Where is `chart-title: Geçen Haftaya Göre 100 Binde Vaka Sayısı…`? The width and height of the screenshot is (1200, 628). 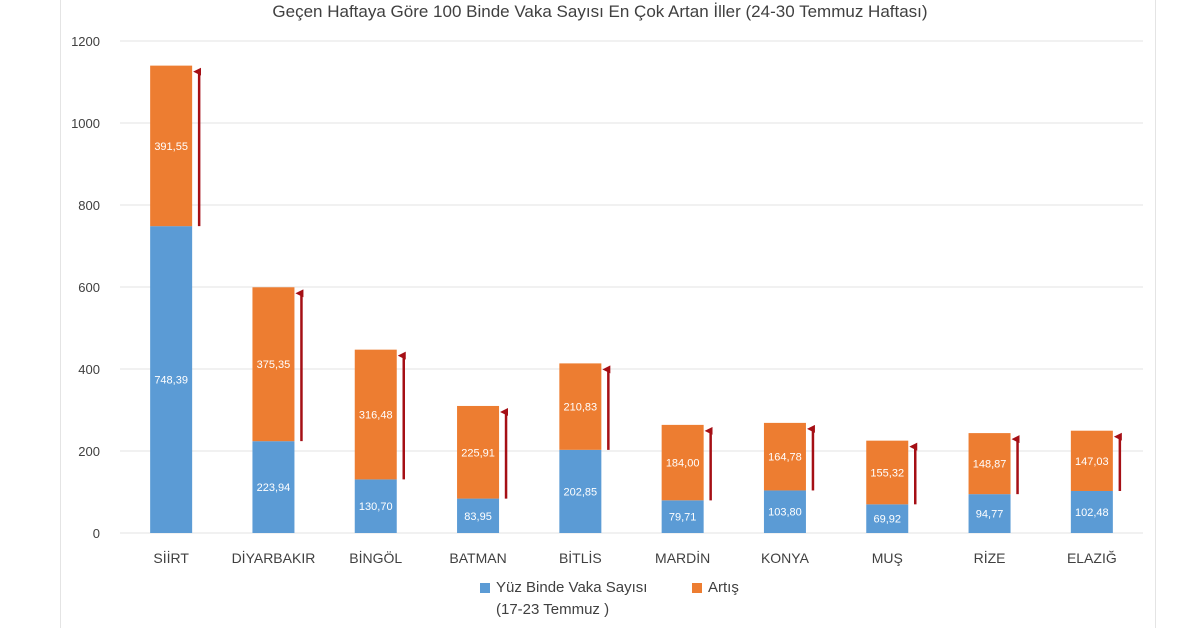 chart-title: Geçen Haftaya Göre 100 Binde Vaka Sayısı… is located at coordinates (600, 11).